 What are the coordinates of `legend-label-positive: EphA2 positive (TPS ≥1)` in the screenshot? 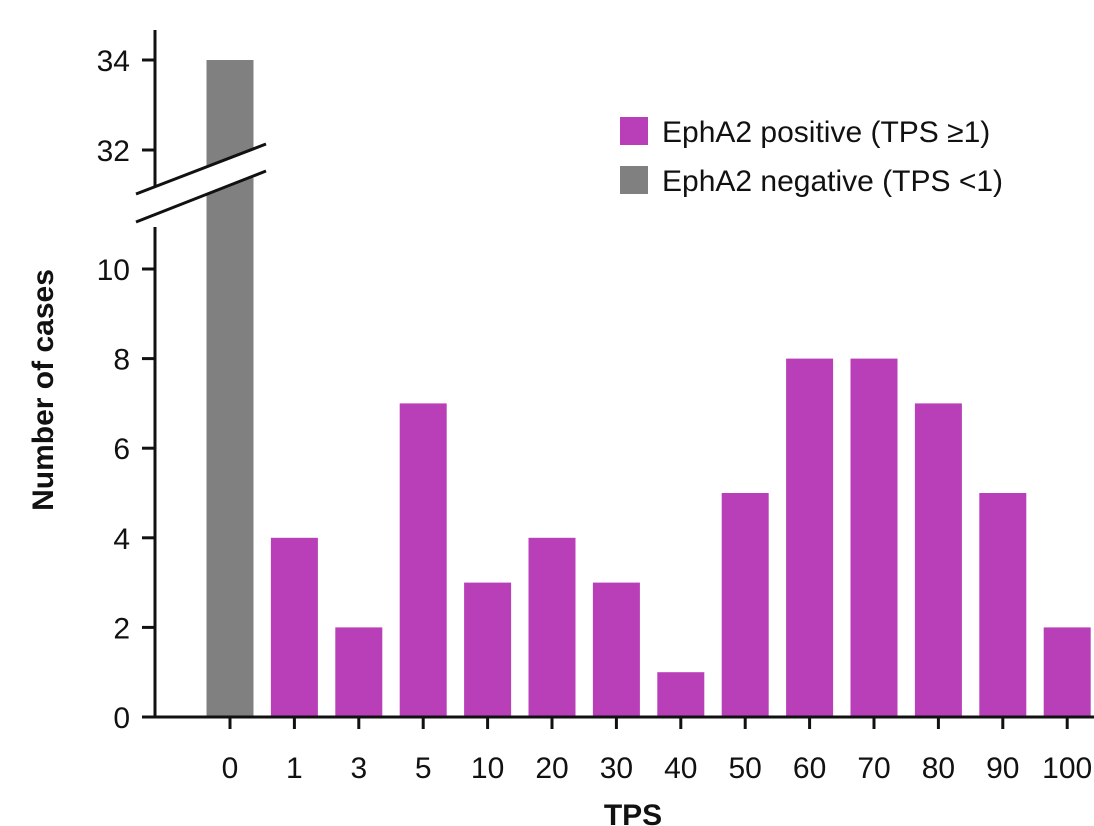 It's located at (826, 132).